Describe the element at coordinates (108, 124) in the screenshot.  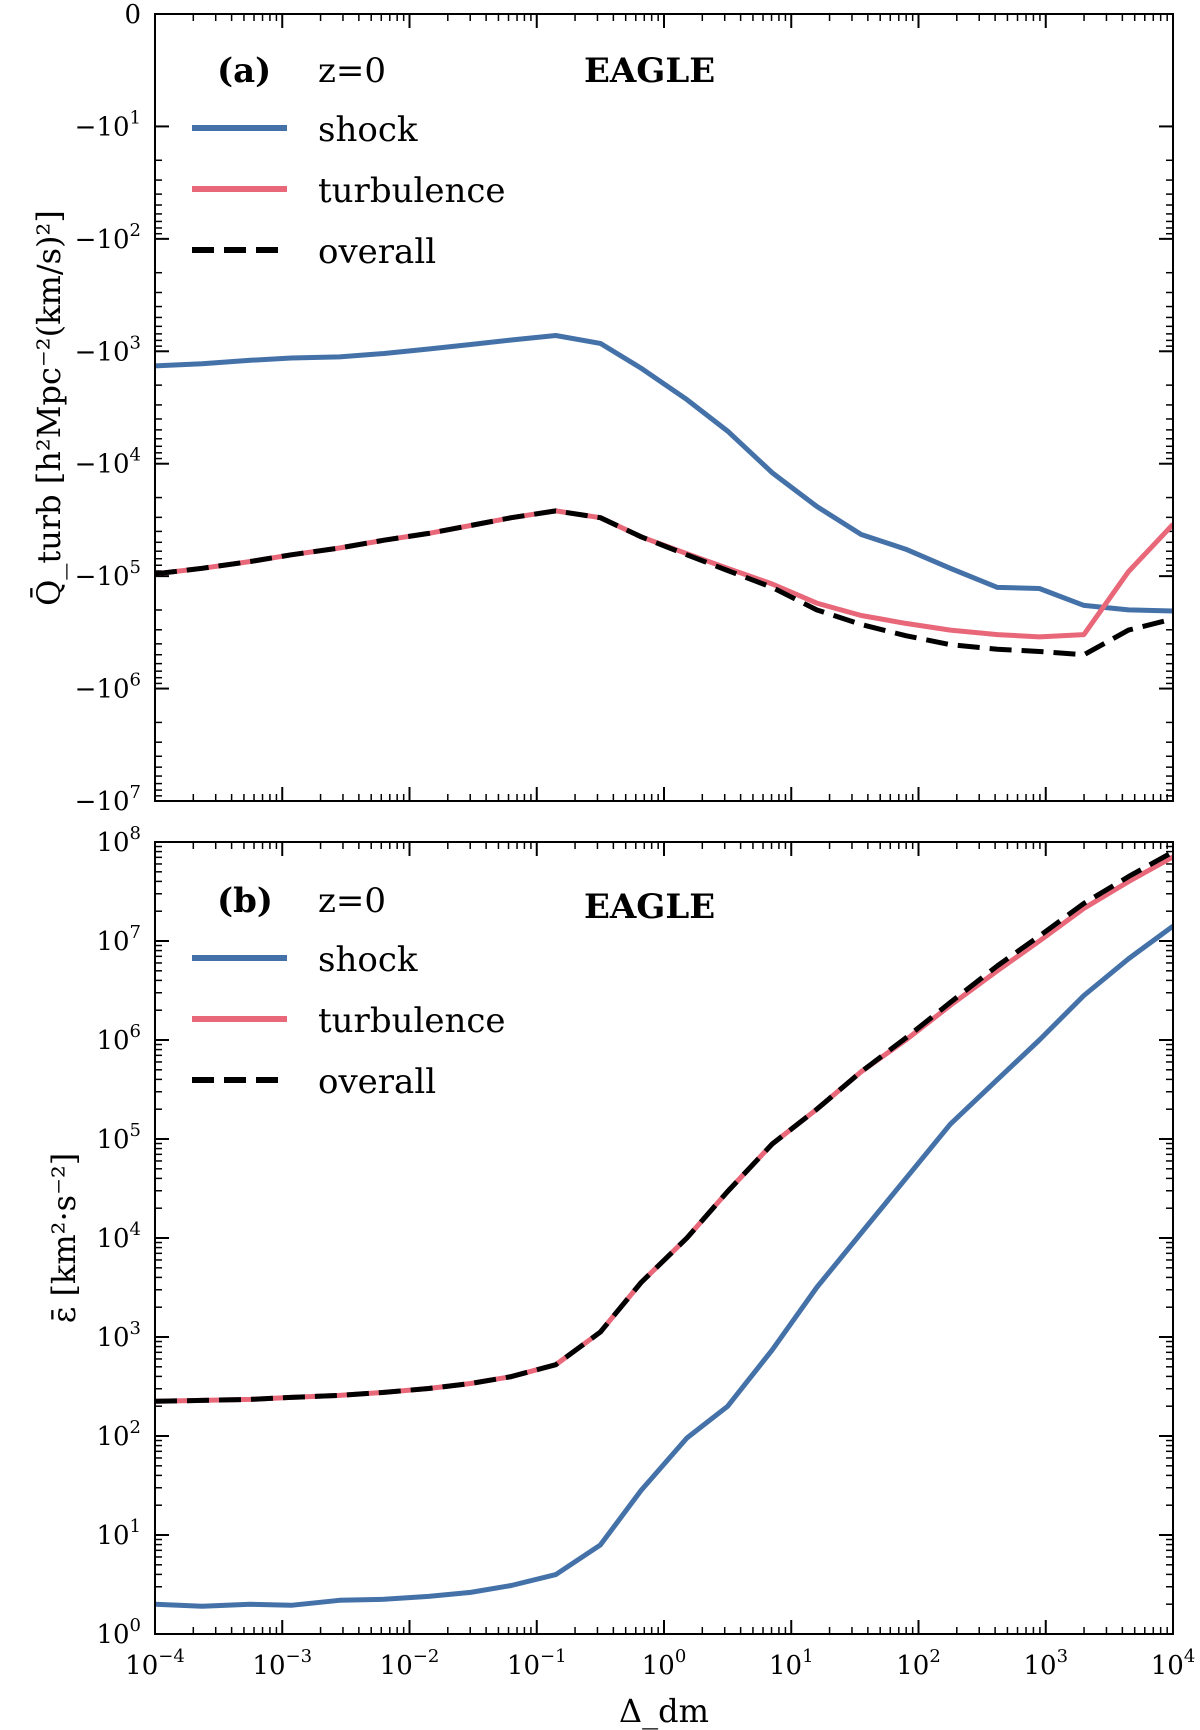
I see `y-tick-label: −101` at that location.